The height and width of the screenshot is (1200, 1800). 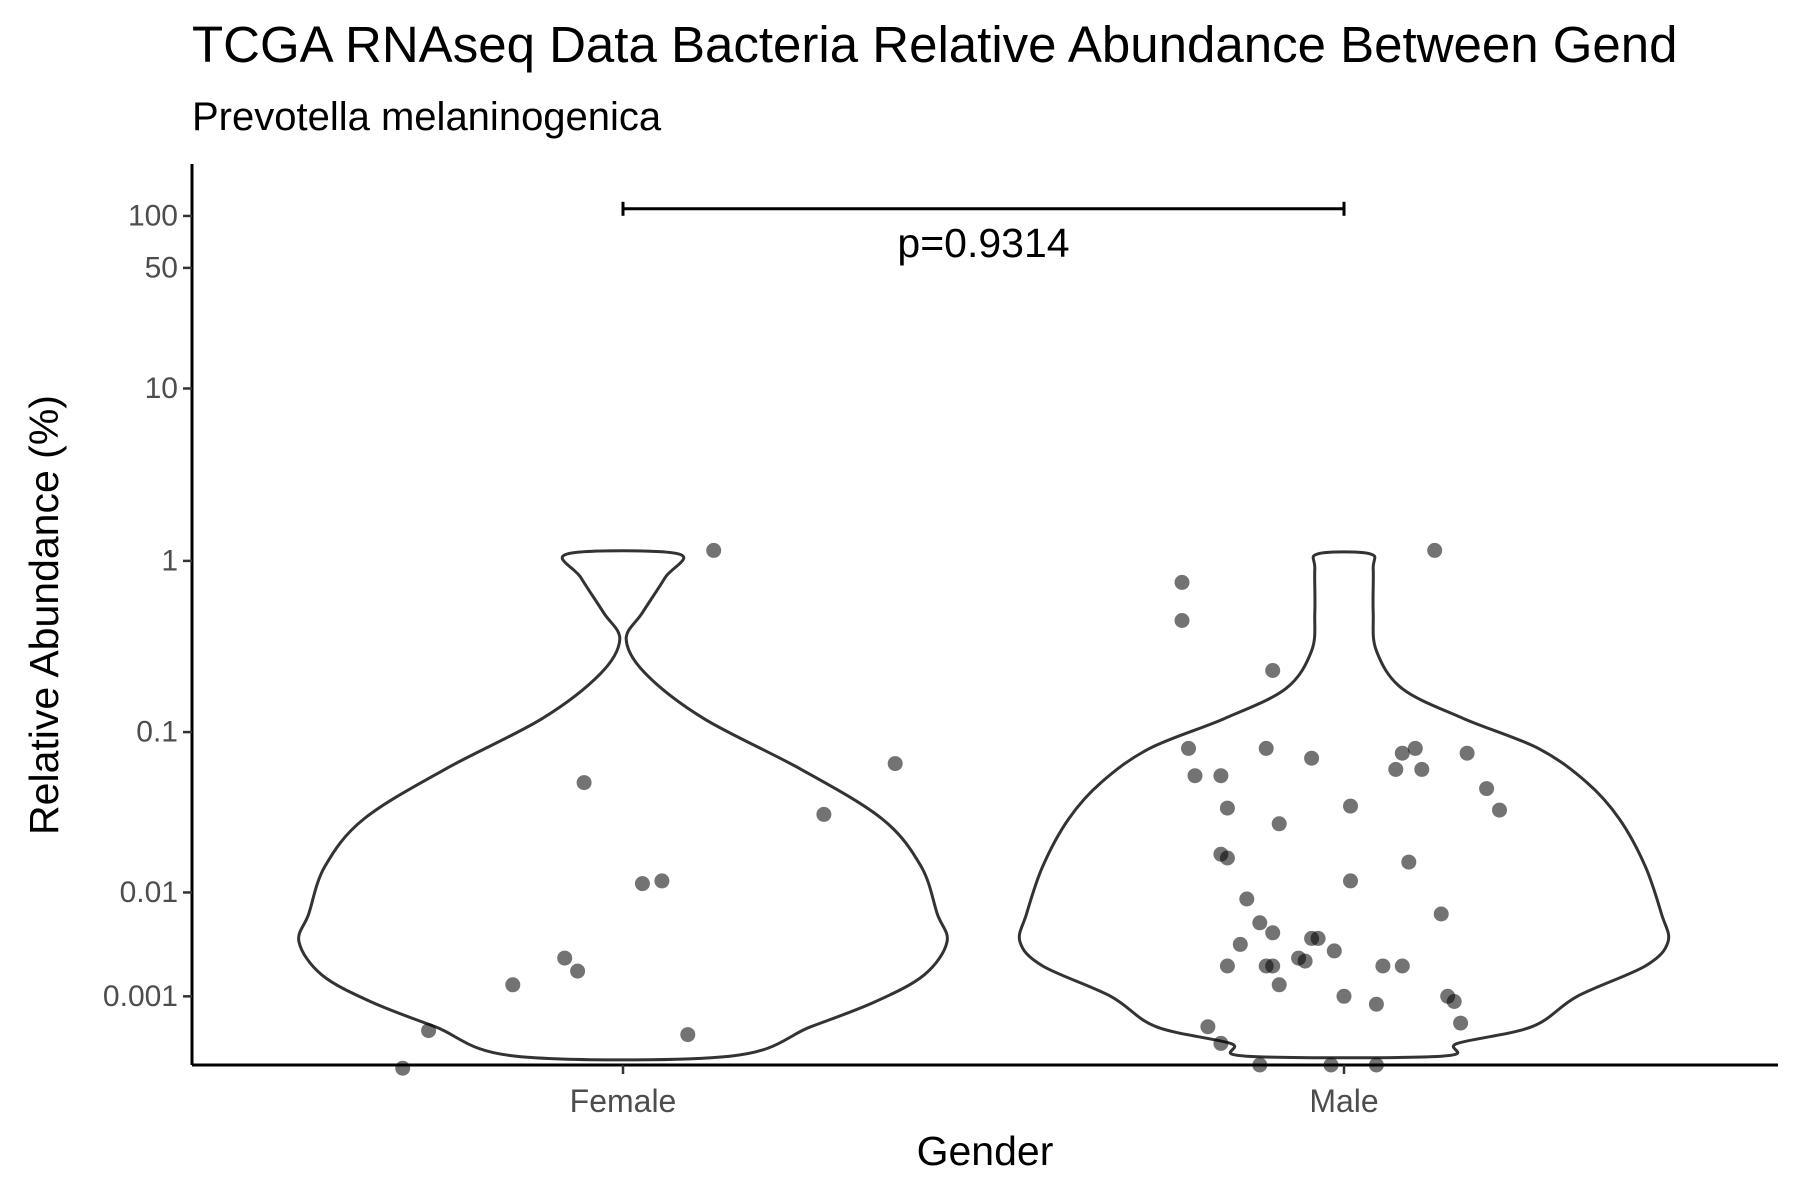 I want to click on y-tick-label: 100, so click(x=153, y=215).